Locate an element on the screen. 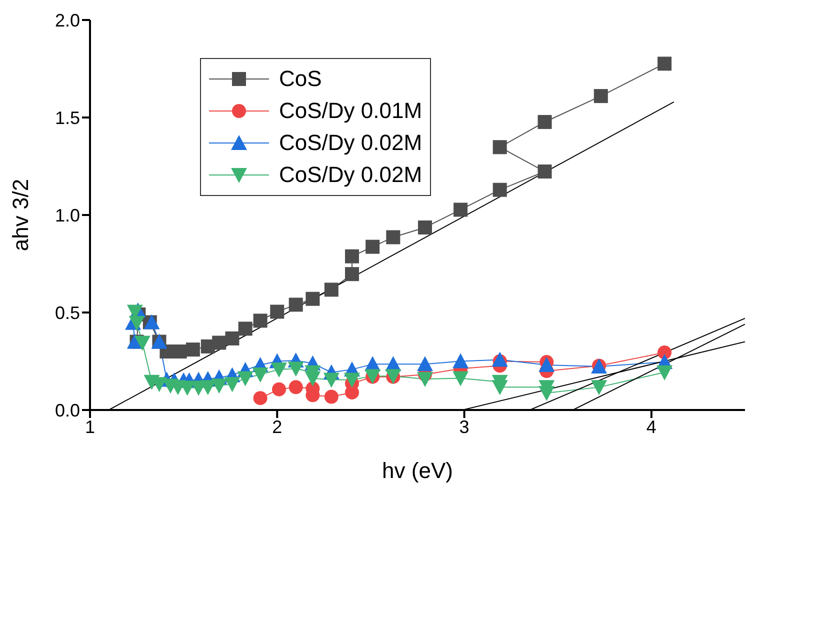 The width and height of the screenshot is (838, 634). y-tick-label: 1.0 is located at coordinates (67, 215).